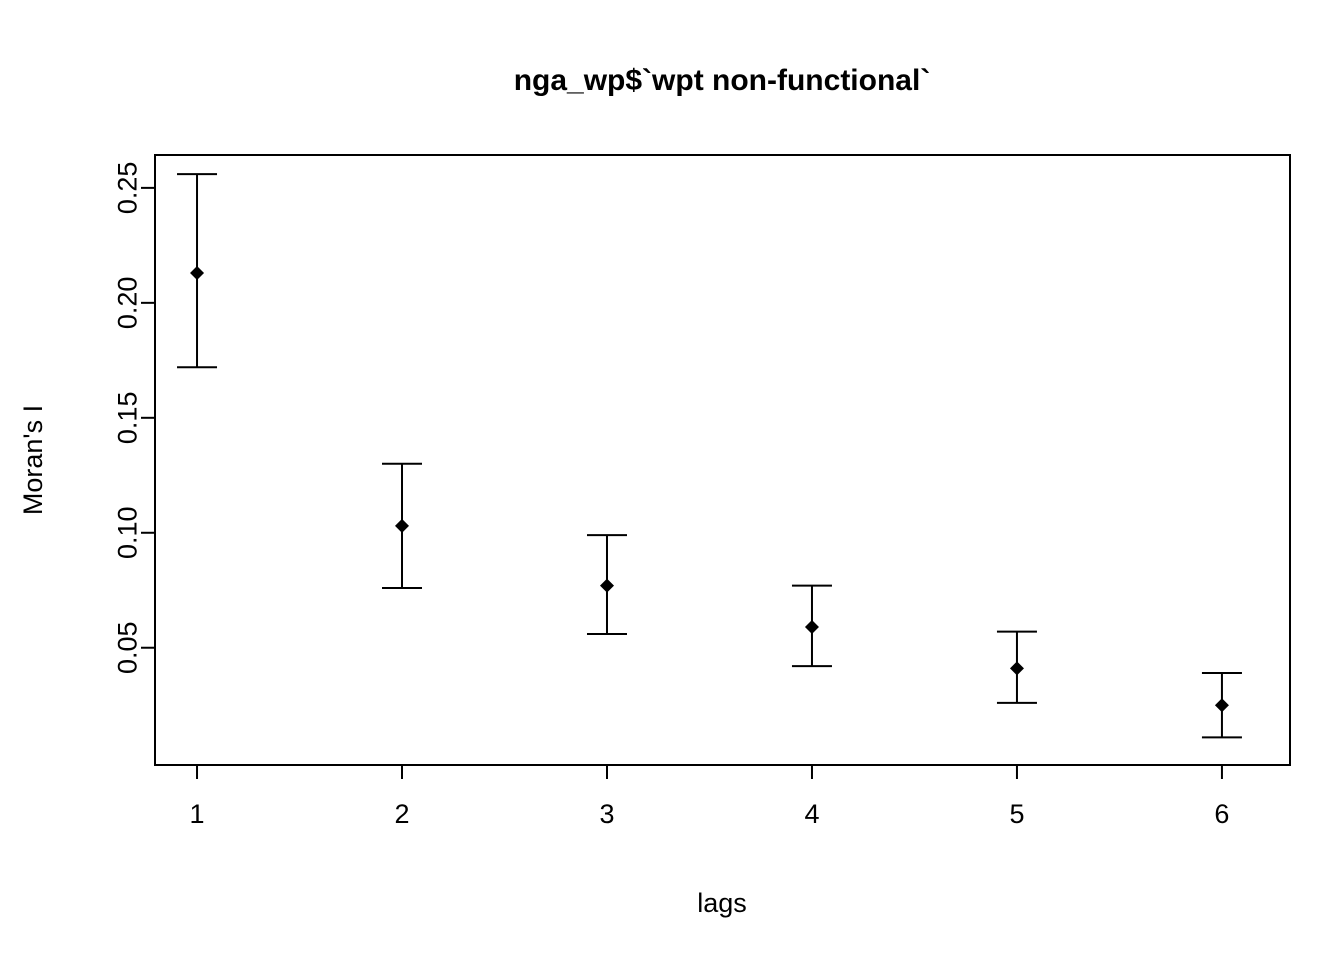 This screenshot has height=965, width=1344. Describe the element at coordinates (811, 814) in the screenshot. I see `x-tick-label: 4` at that location.